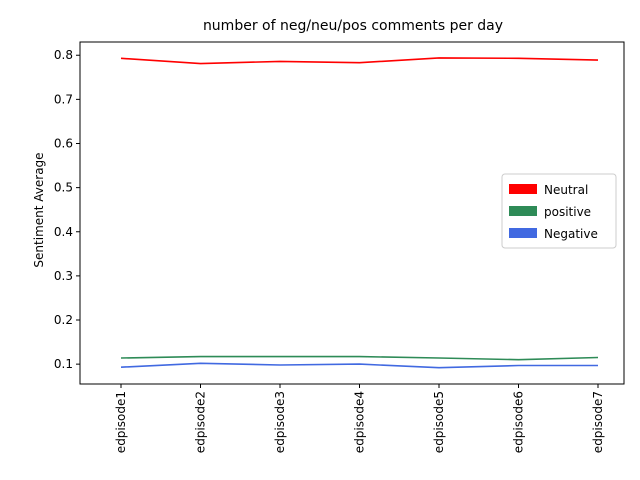  What do you see at coordinates (63, 364) in the screenshot?
I see `y-tick-label: 0.1` at bounding box center [63, 364].